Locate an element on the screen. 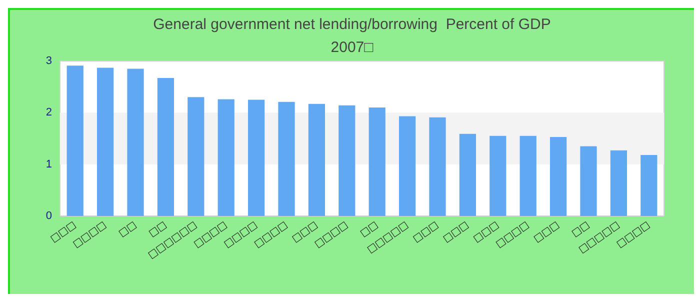 The width and height of the screenshot is (700, 300). y-tick-label: 1 is located at coordinates (49, 164).